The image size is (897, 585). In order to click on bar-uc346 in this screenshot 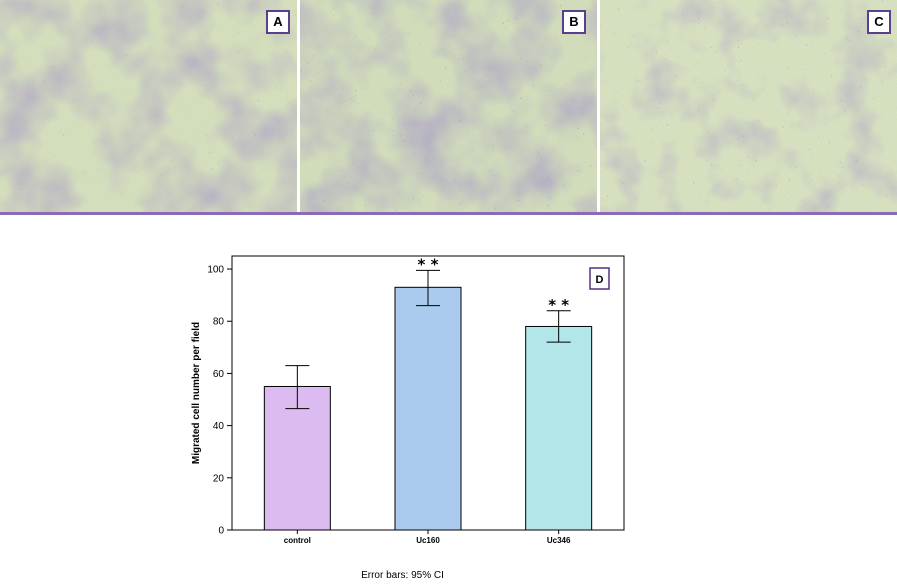, I will do `click(559, 428)`.